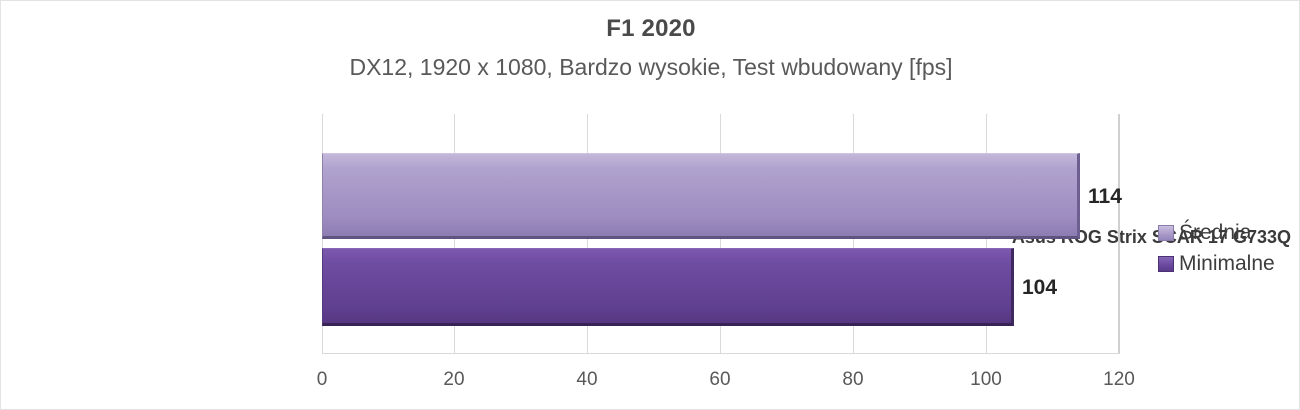 The height and width of the screenshot is (410, 1300). Describe the element at coordinates (701, 196) in the screenshot. I see `bar-srednia` at that location.